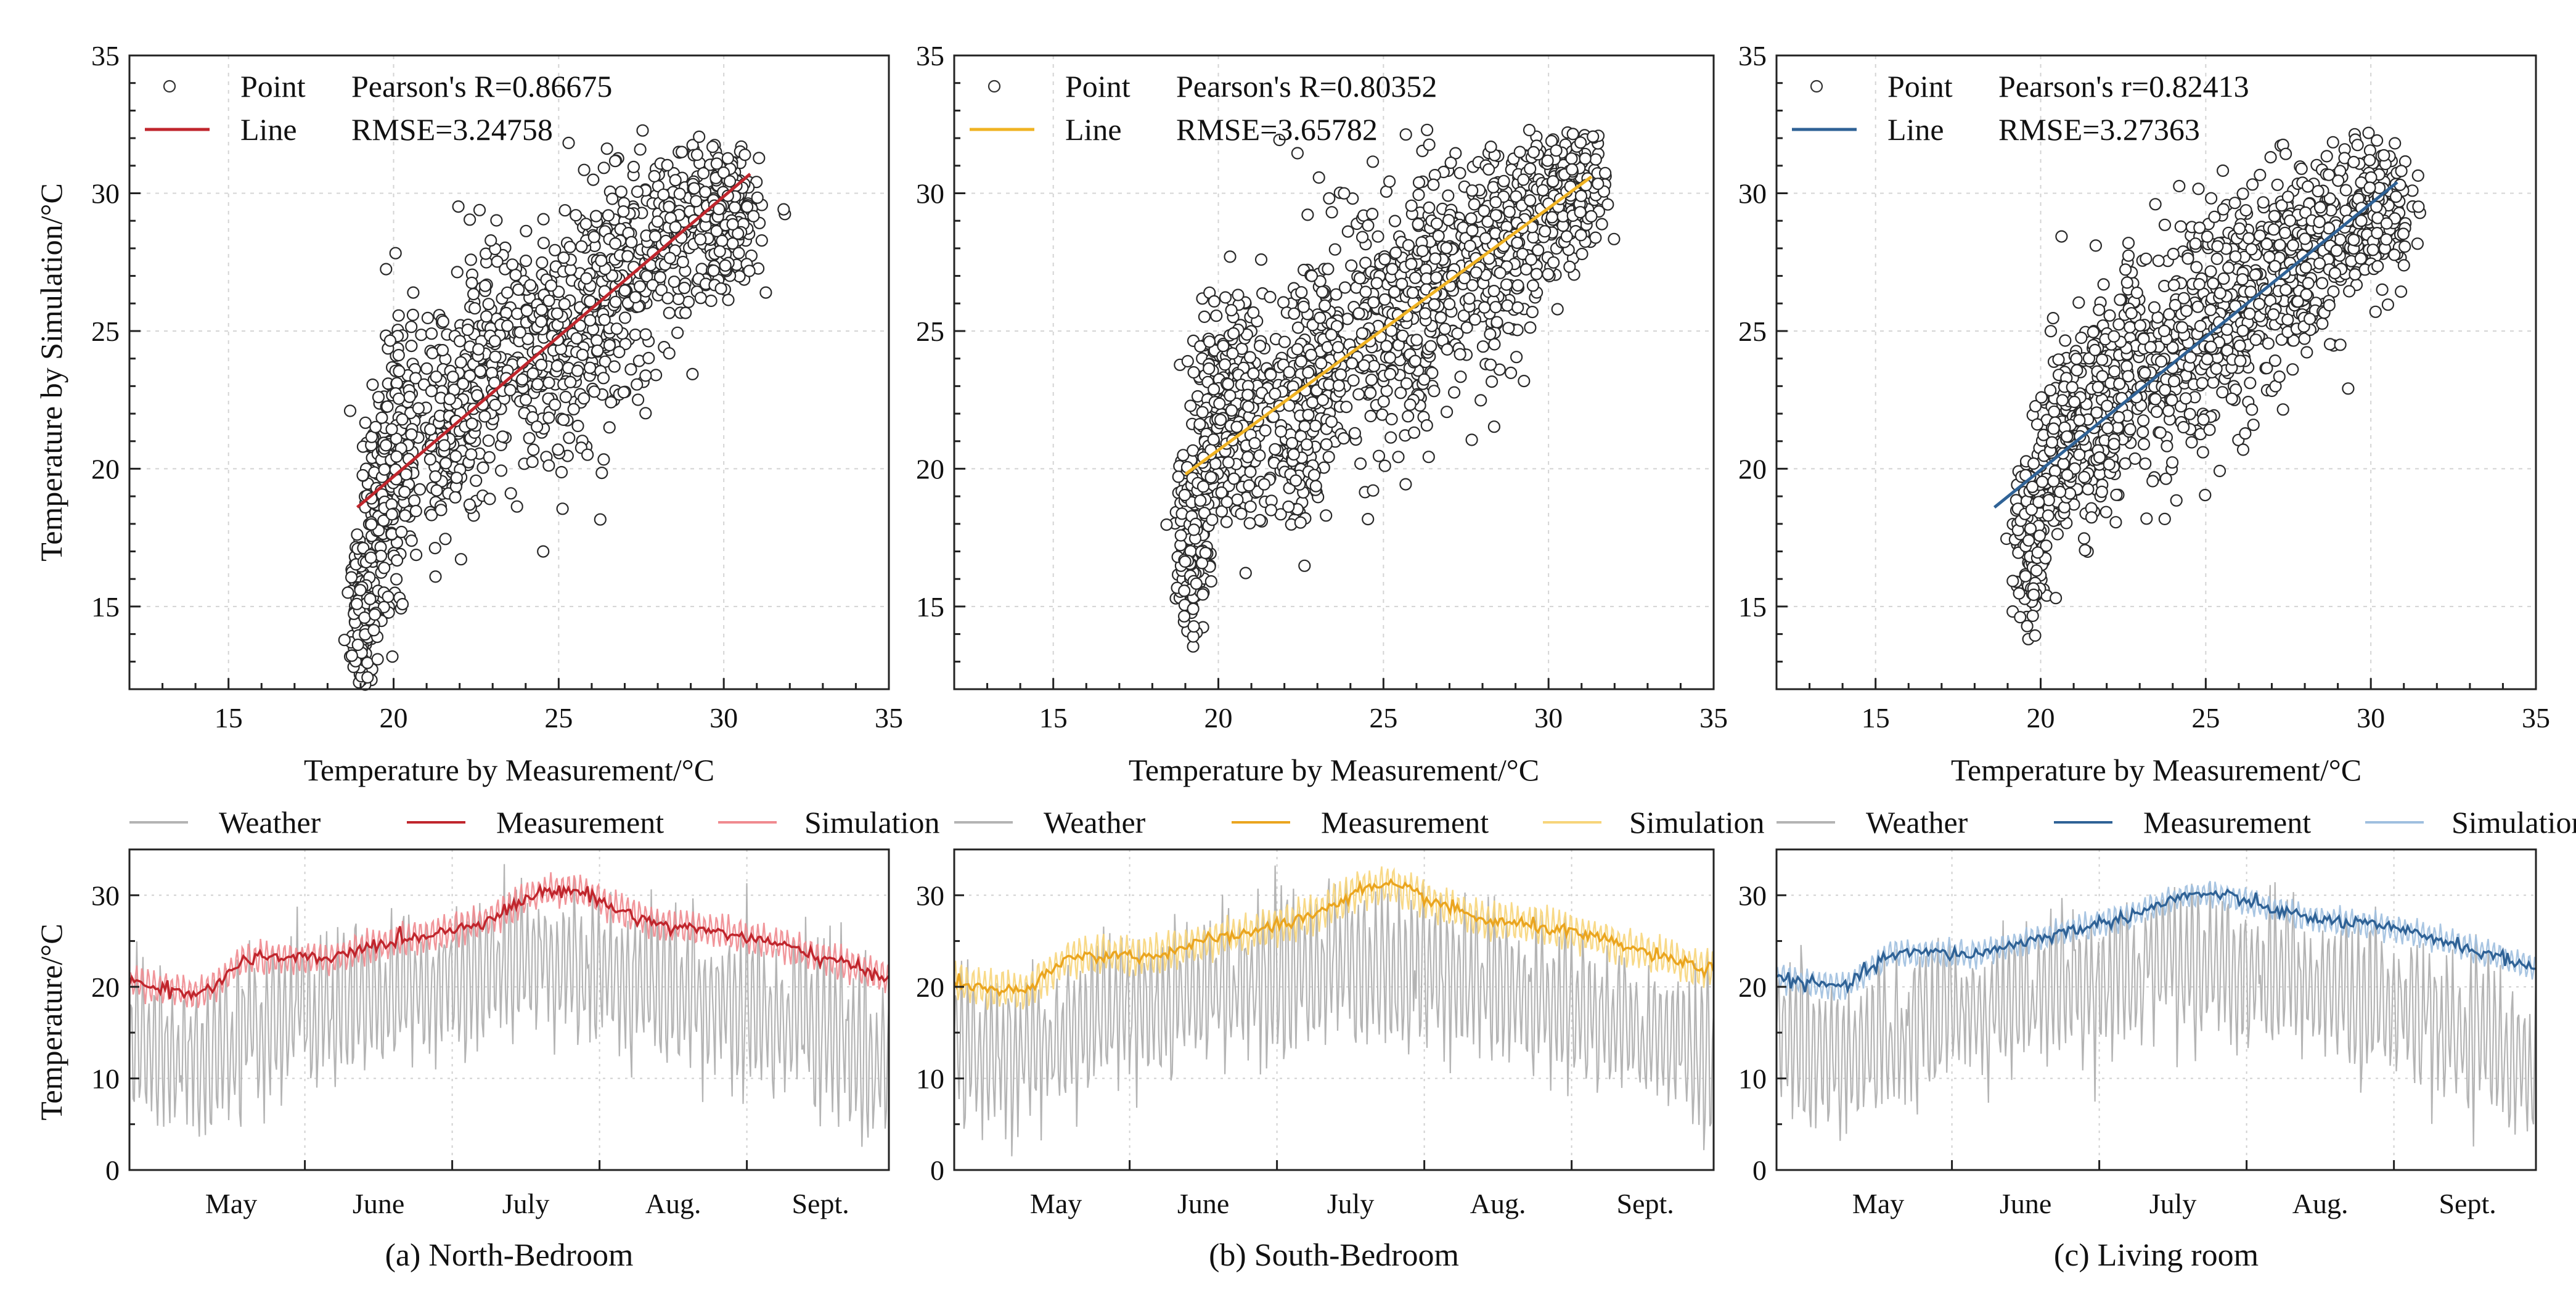  Describe the element at coordinates (1405, 823) in the screenshot. I see `legend-label: Measurement` at that location.